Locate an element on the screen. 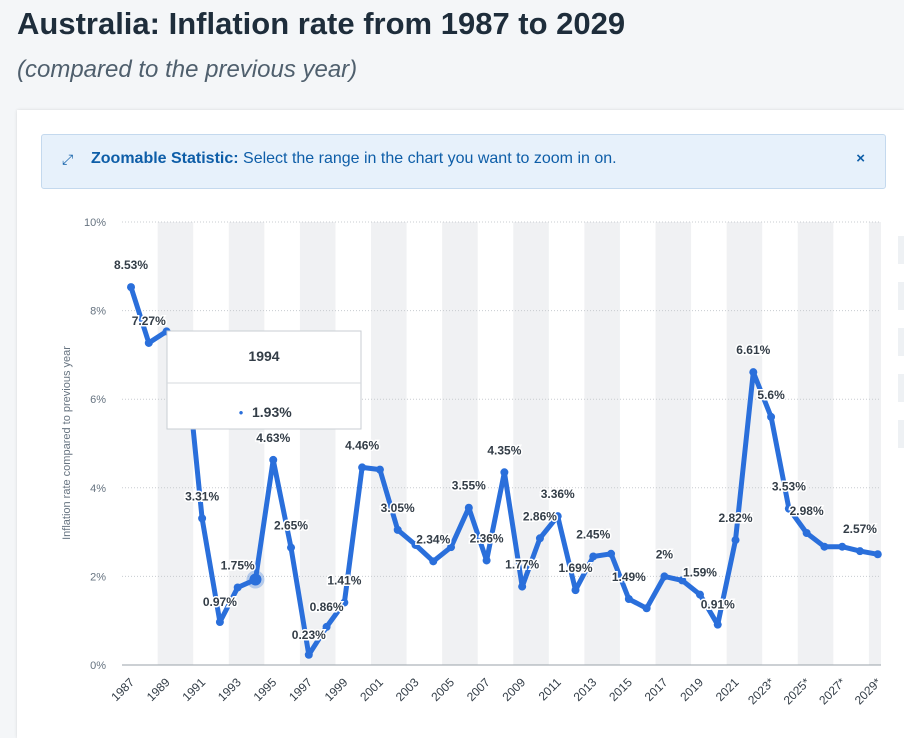  x-tick-label: 1989 is located at coordinates (158, 689).